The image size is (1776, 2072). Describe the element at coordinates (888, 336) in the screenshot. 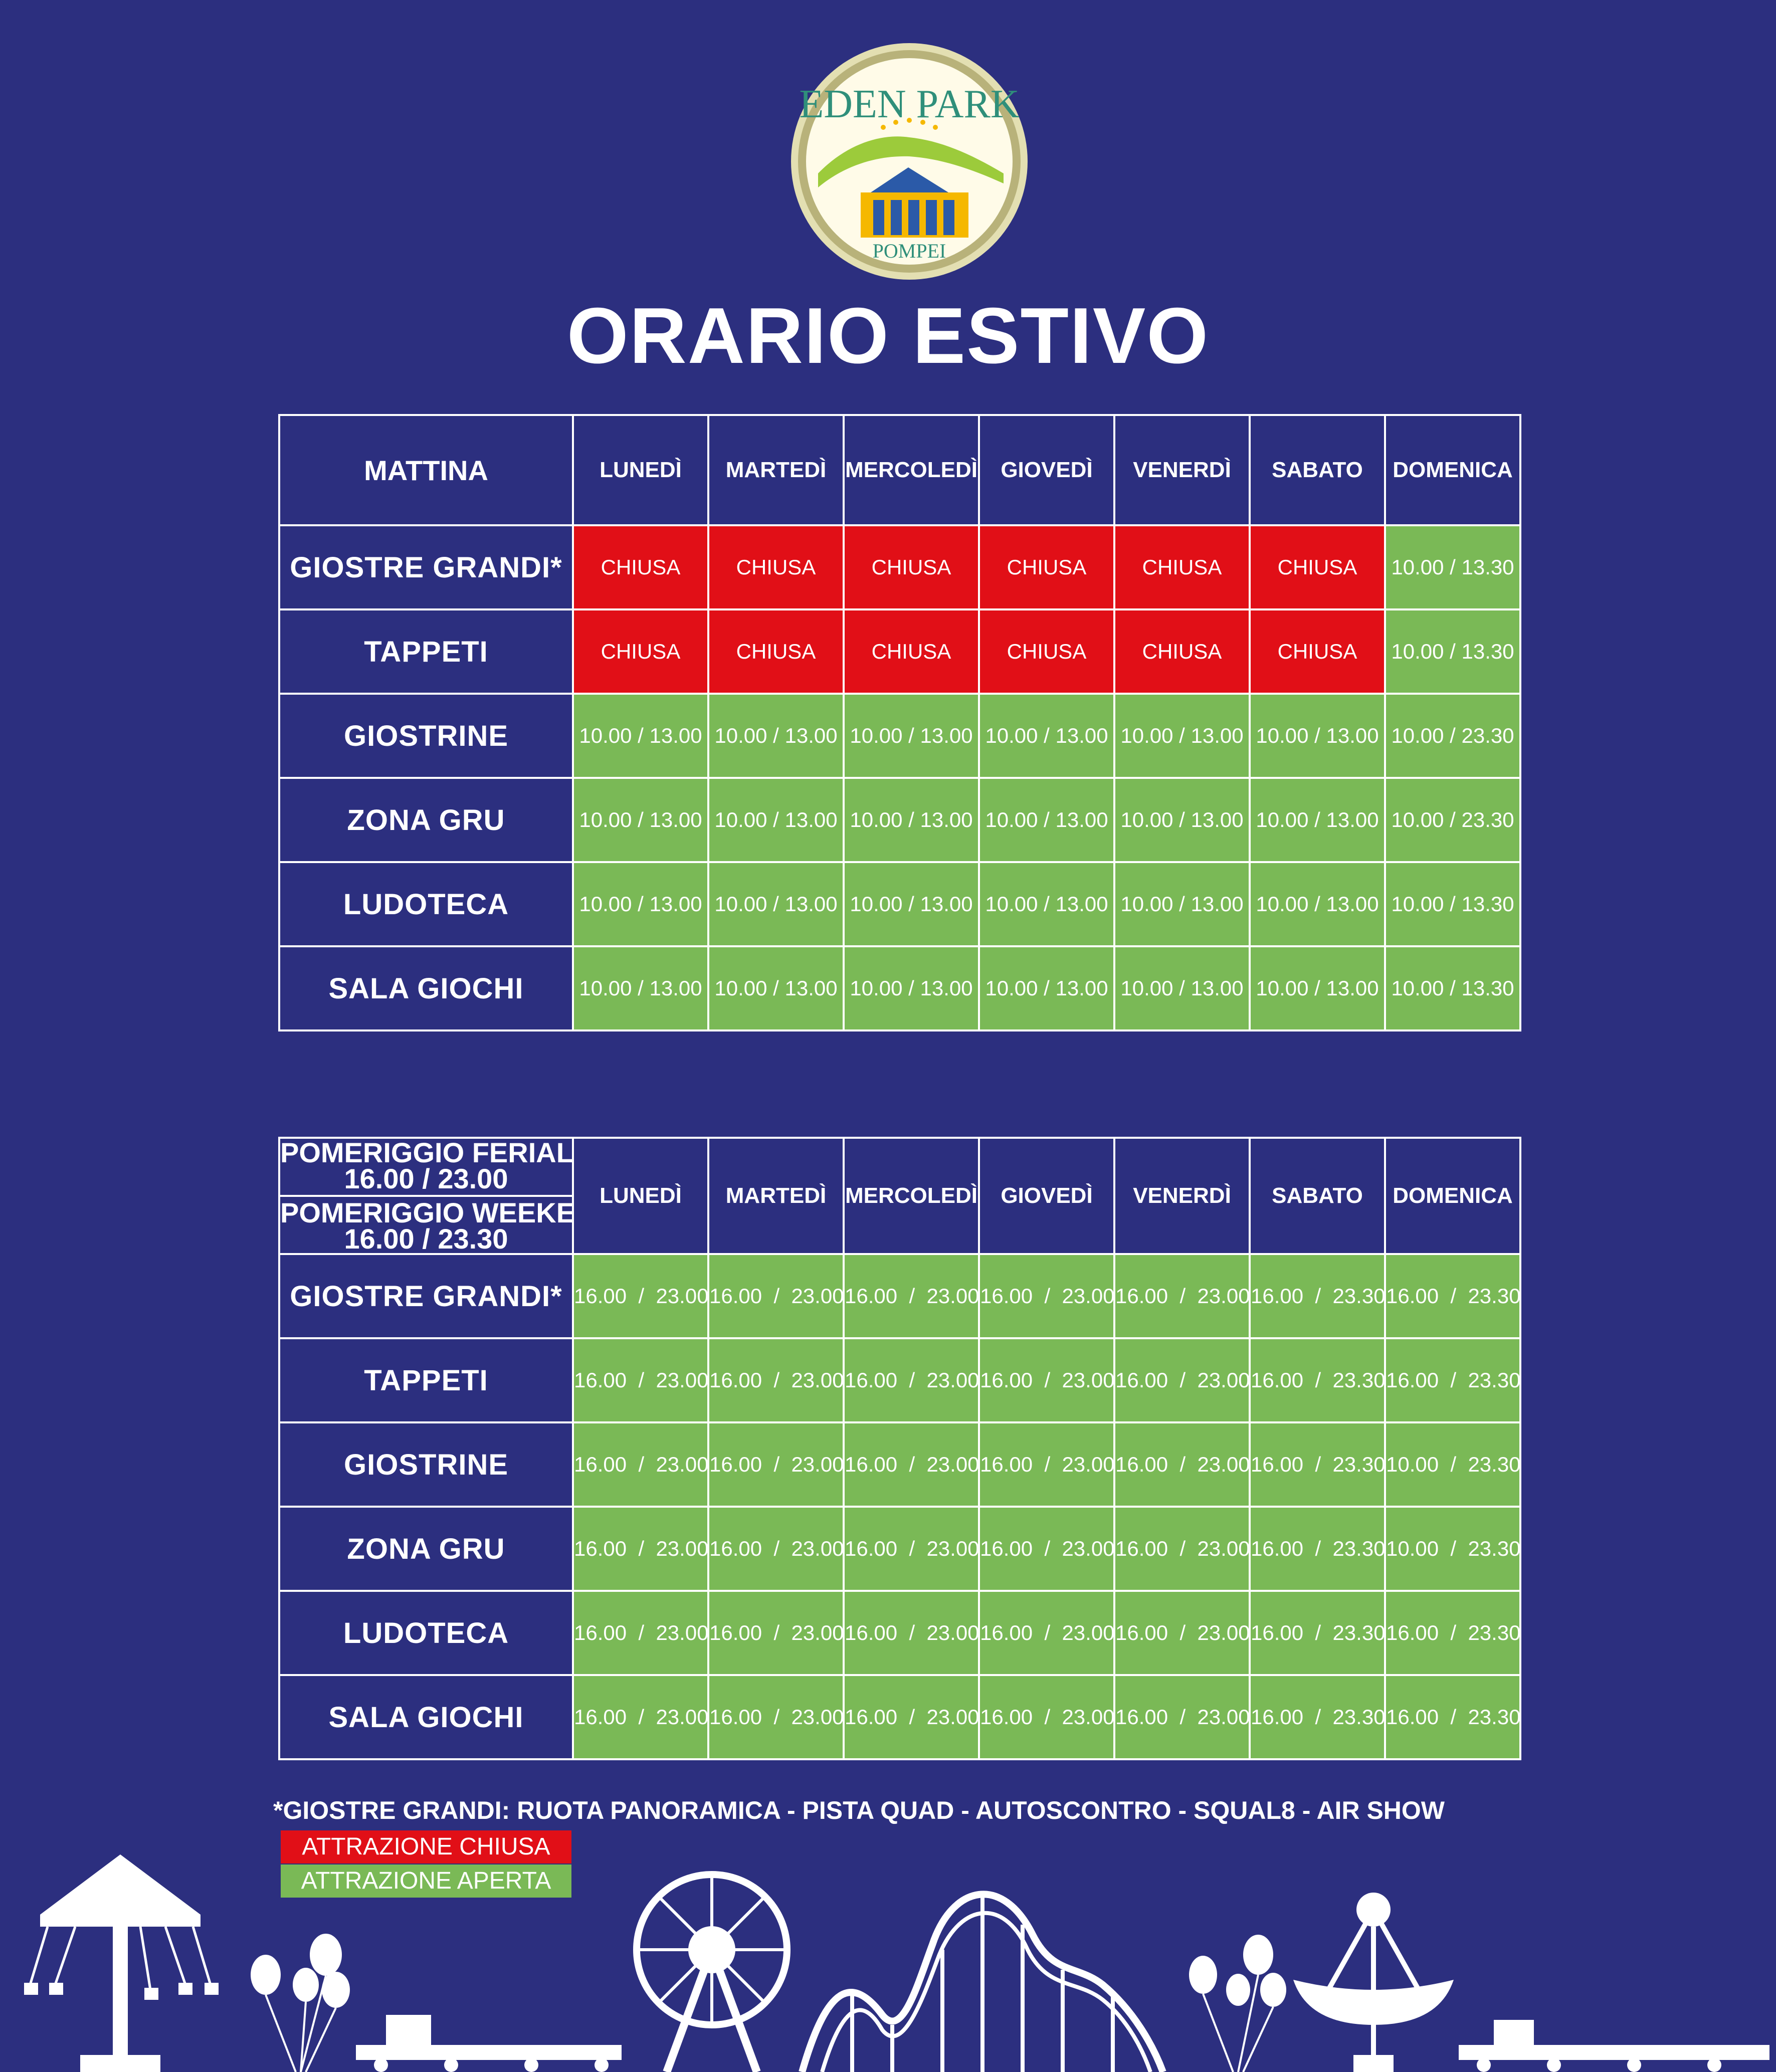

I see `page-title: ORARIO ESTIVO` at that location.